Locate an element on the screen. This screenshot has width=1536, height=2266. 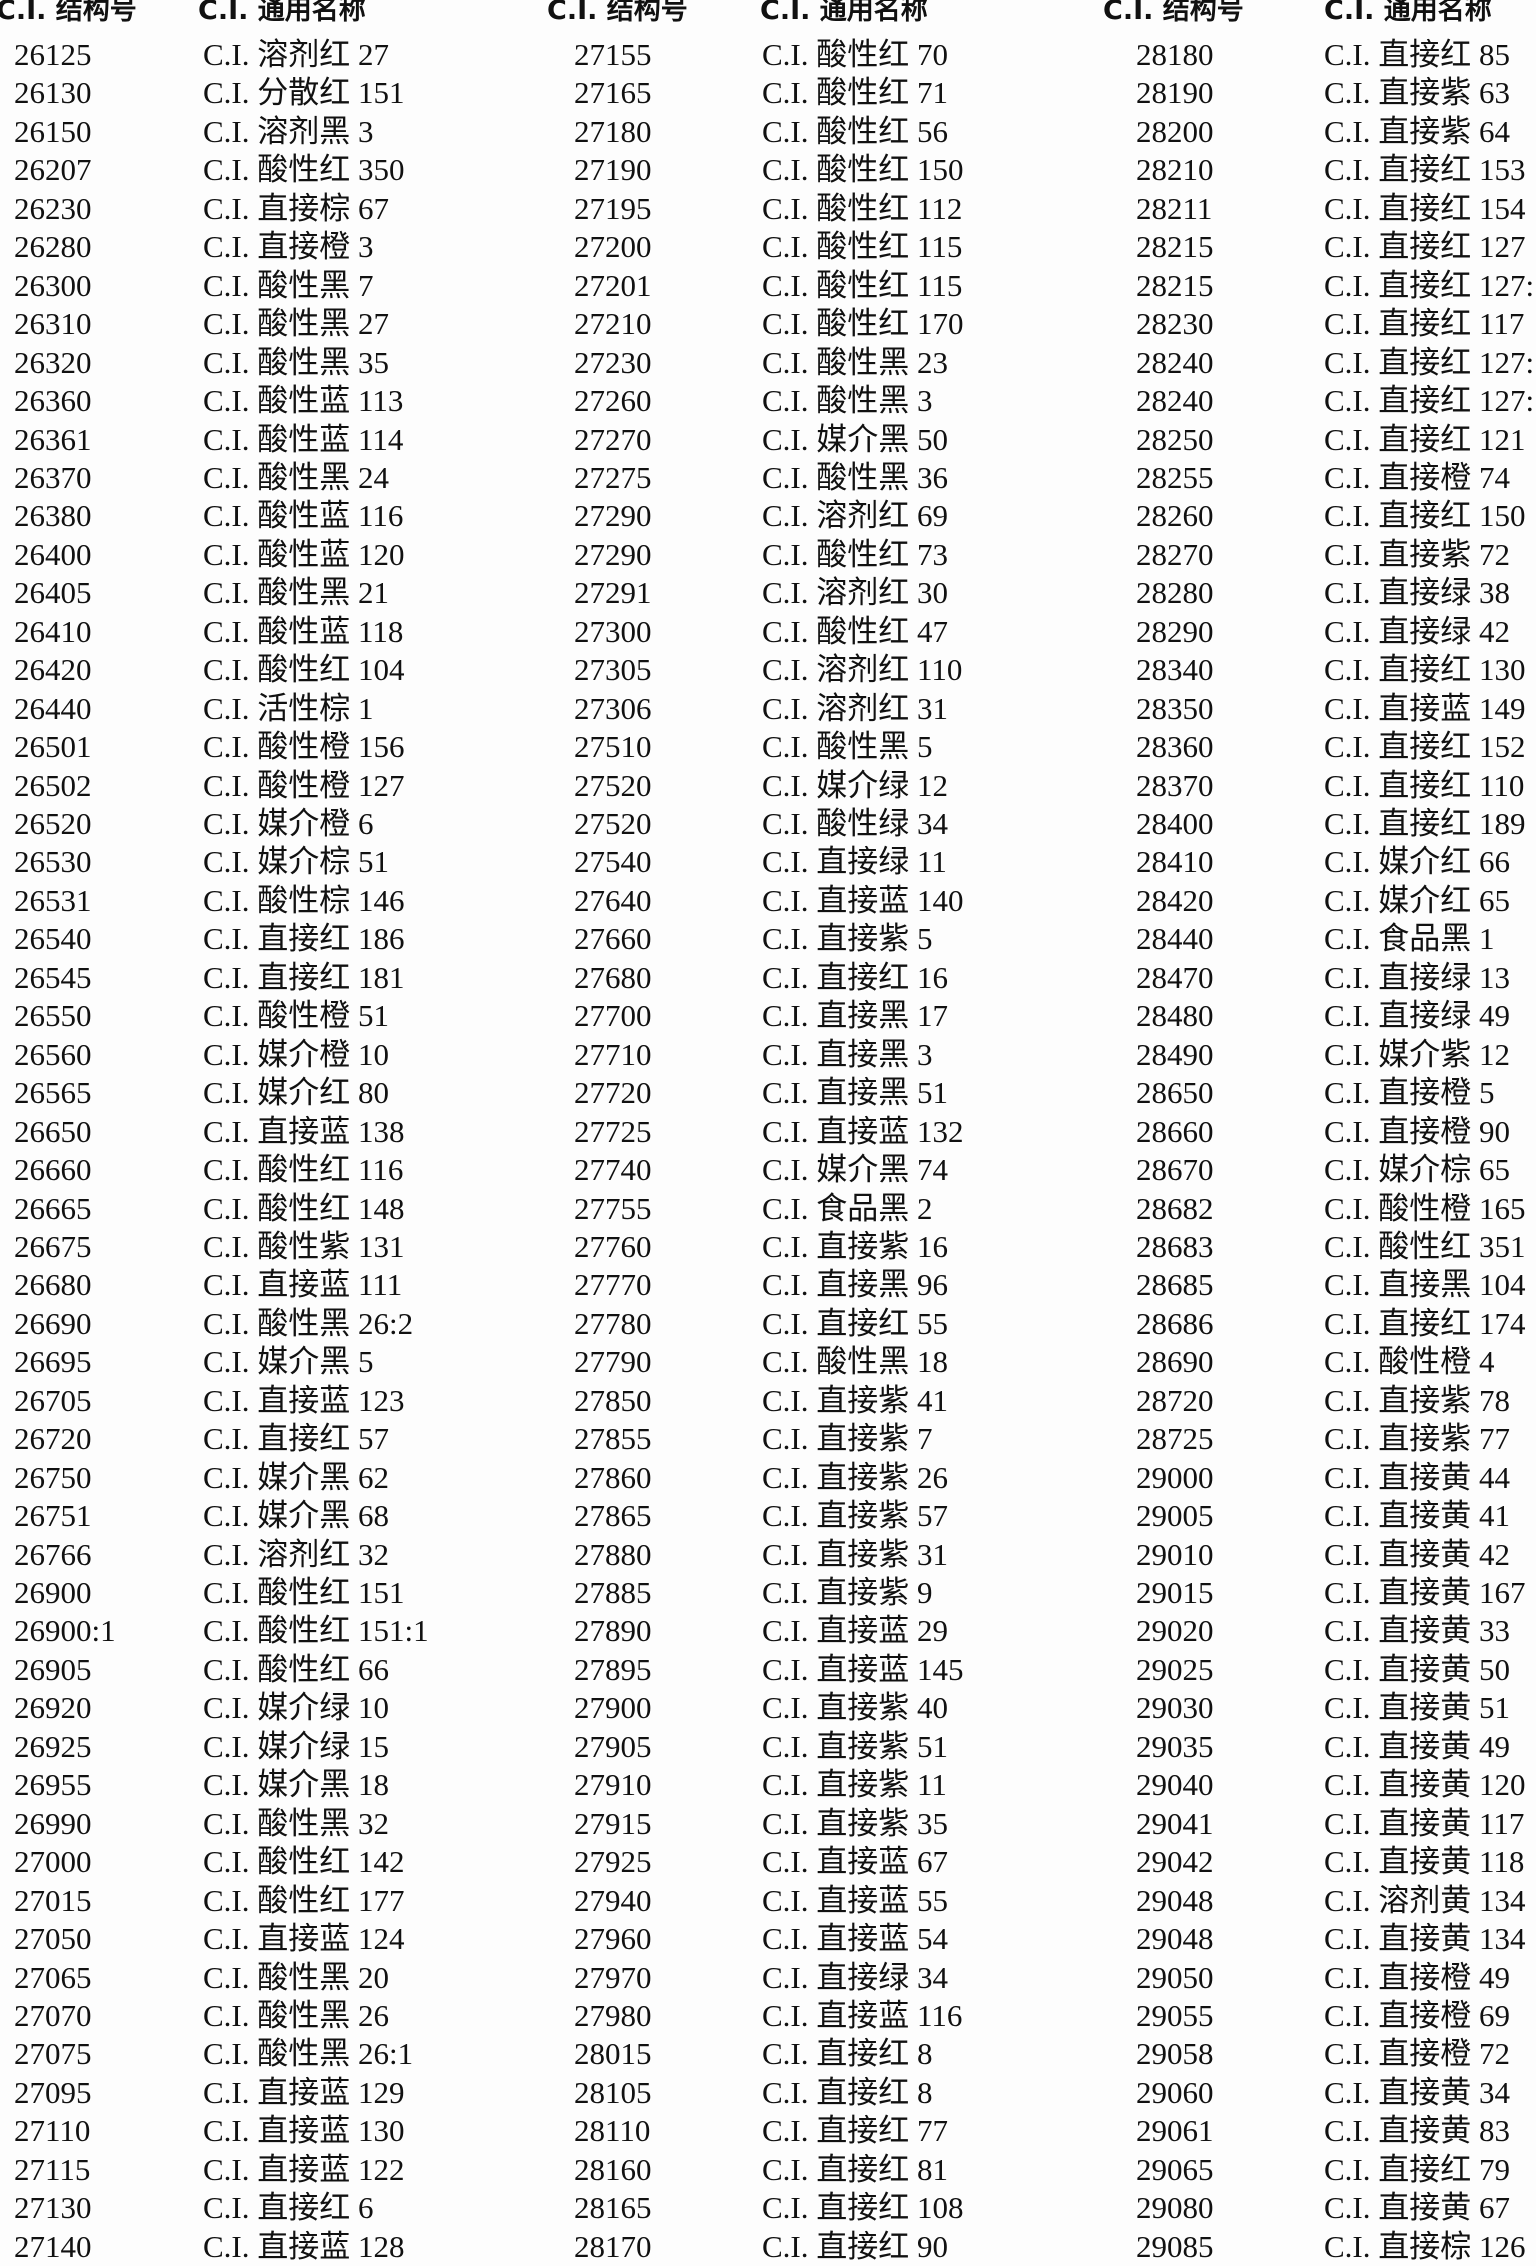
generic-name-cell: C.I. 直接黄 50 is located at coordinates (1417, 1669).